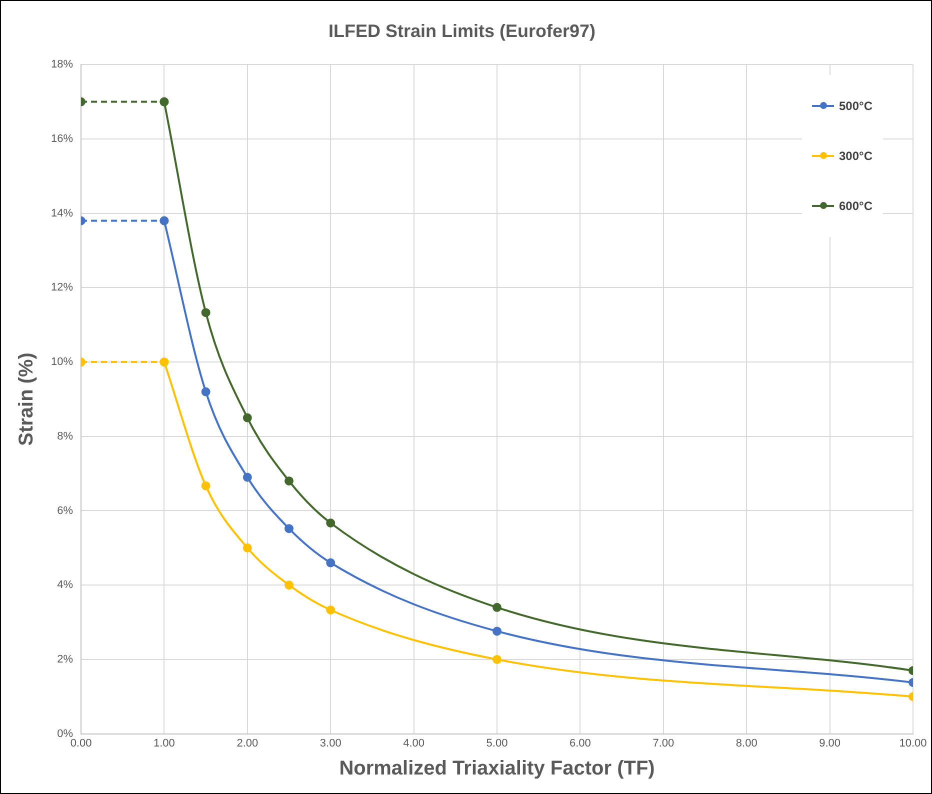  Describe the element at coordinates (65, 510) in the screenshot. I see `y-tick-label: 6%` at that location.